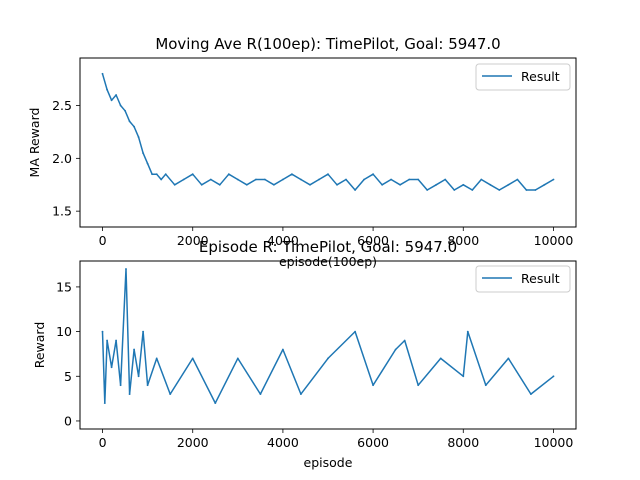  Describe the element at coordinates (193, 442) in the screenshot. I see `episode-reward-xtick-label: 2000` at that location.